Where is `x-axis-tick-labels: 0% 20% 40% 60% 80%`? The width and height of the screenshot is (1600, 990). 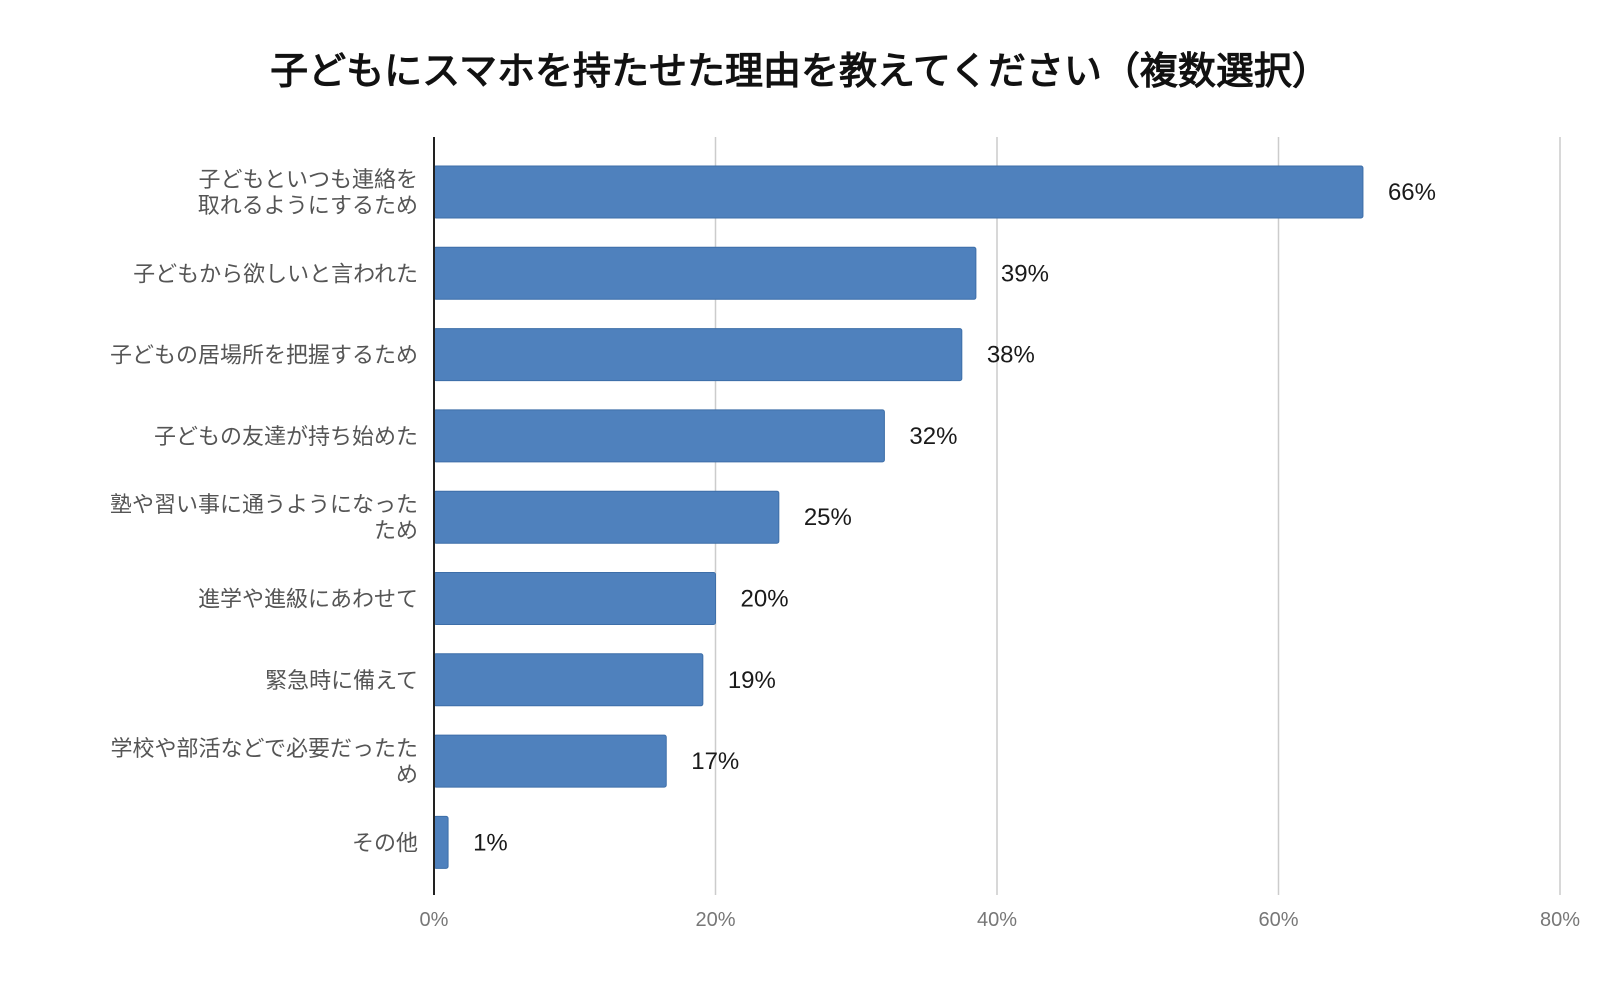 x-axis-tick-labels: 0% 20% 40% 60% 80% is located at coordinates (1000, 920).